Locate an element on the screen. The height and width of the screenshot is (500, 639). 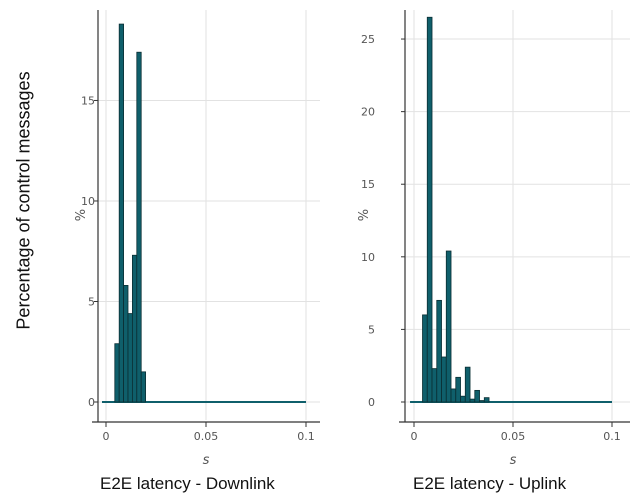
caption-uplink: E2E latency - Uplink is located at coordinates (490, 483).